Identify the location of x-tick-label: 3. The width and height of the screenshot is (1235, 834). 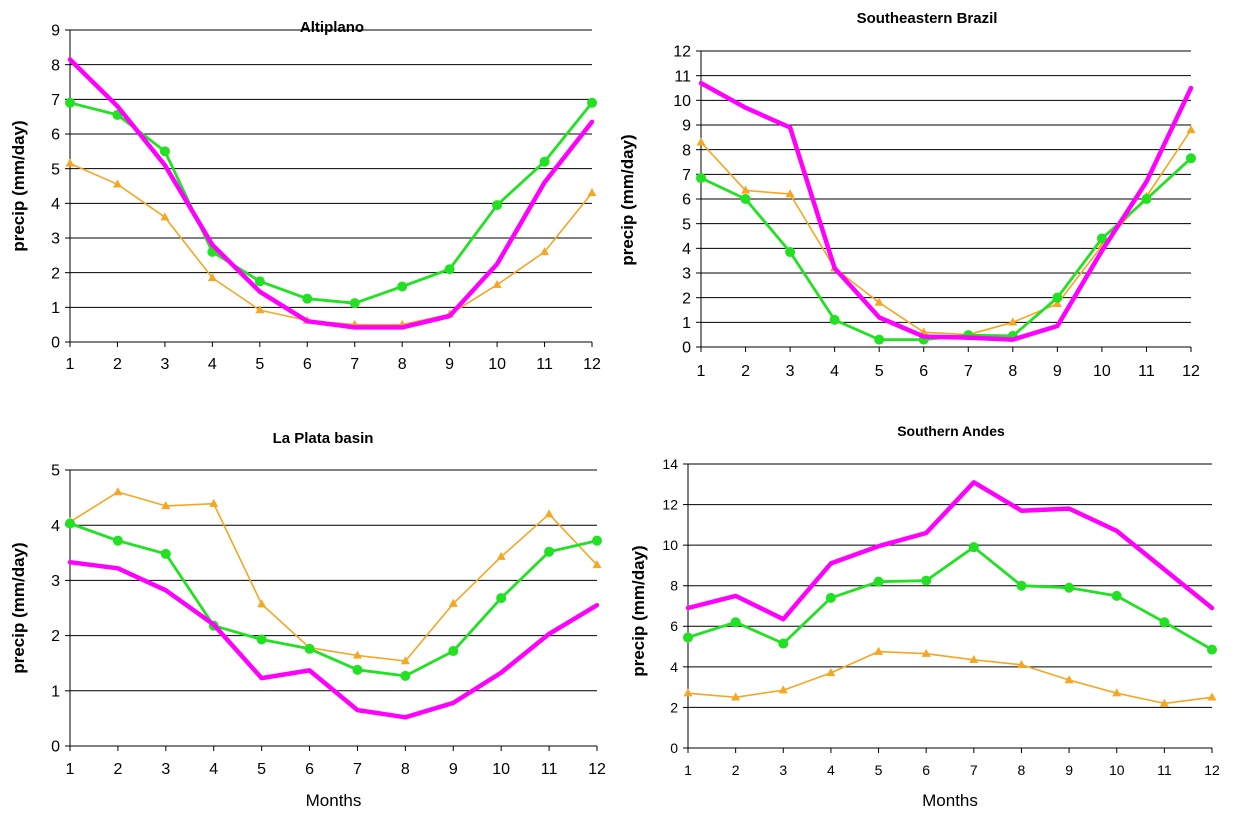
(783, 770).